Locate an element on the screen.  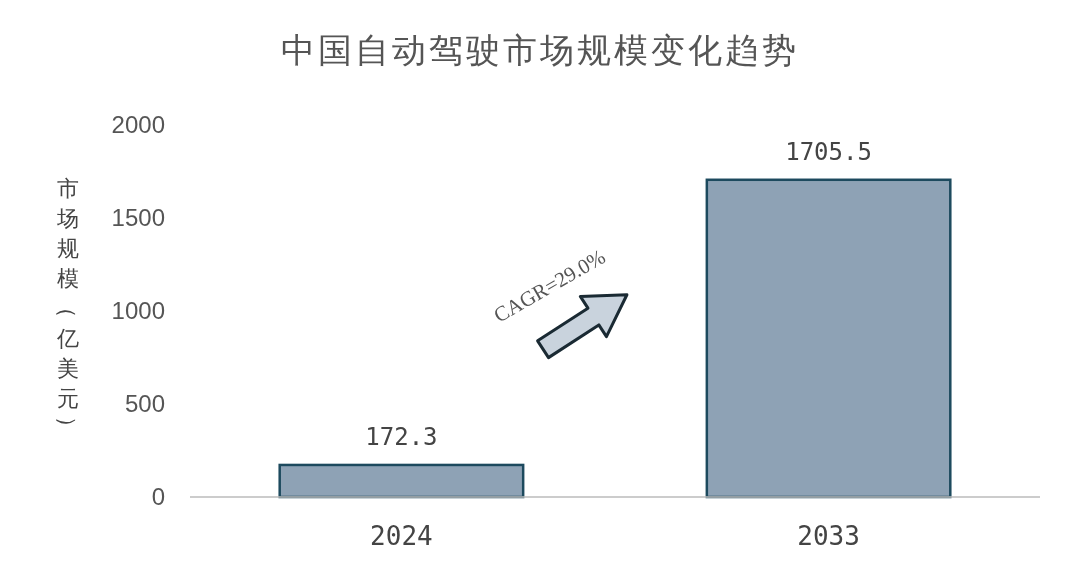
y-tick-label: 500 is located at coordinates (144, 404).